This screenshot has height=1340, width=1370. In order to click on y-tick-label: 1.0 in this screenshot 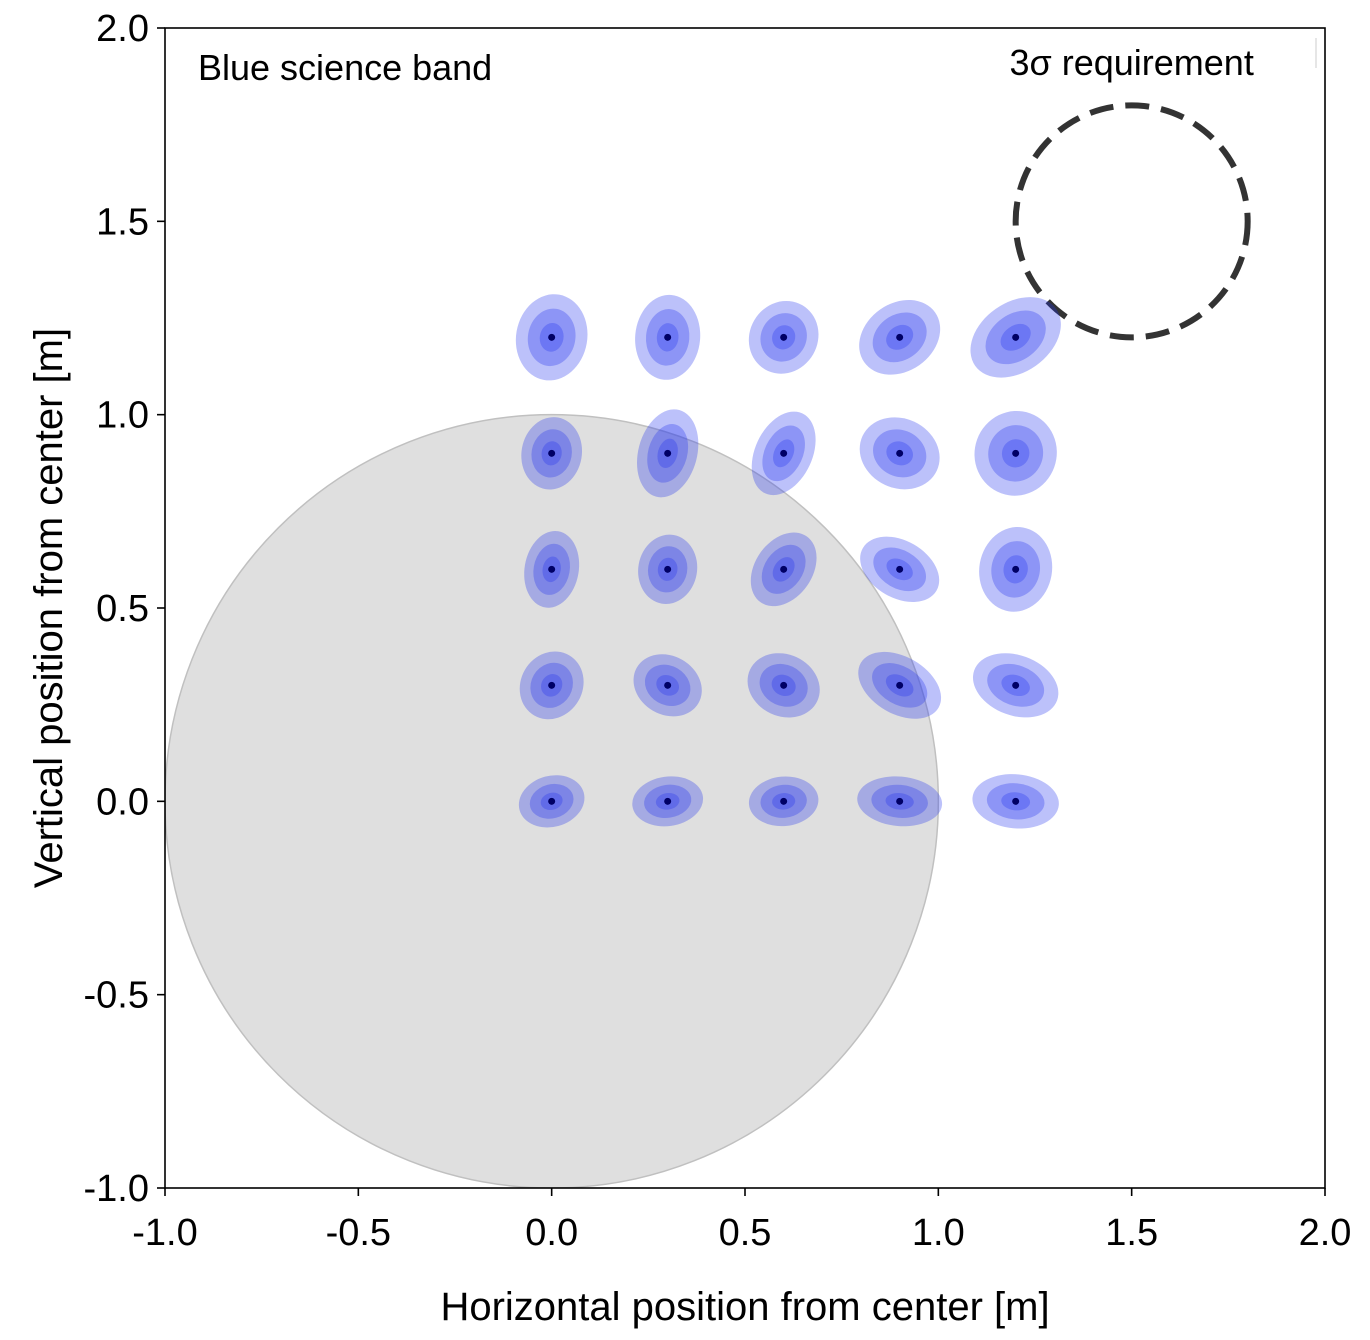, I will do `click(122, 416)`.